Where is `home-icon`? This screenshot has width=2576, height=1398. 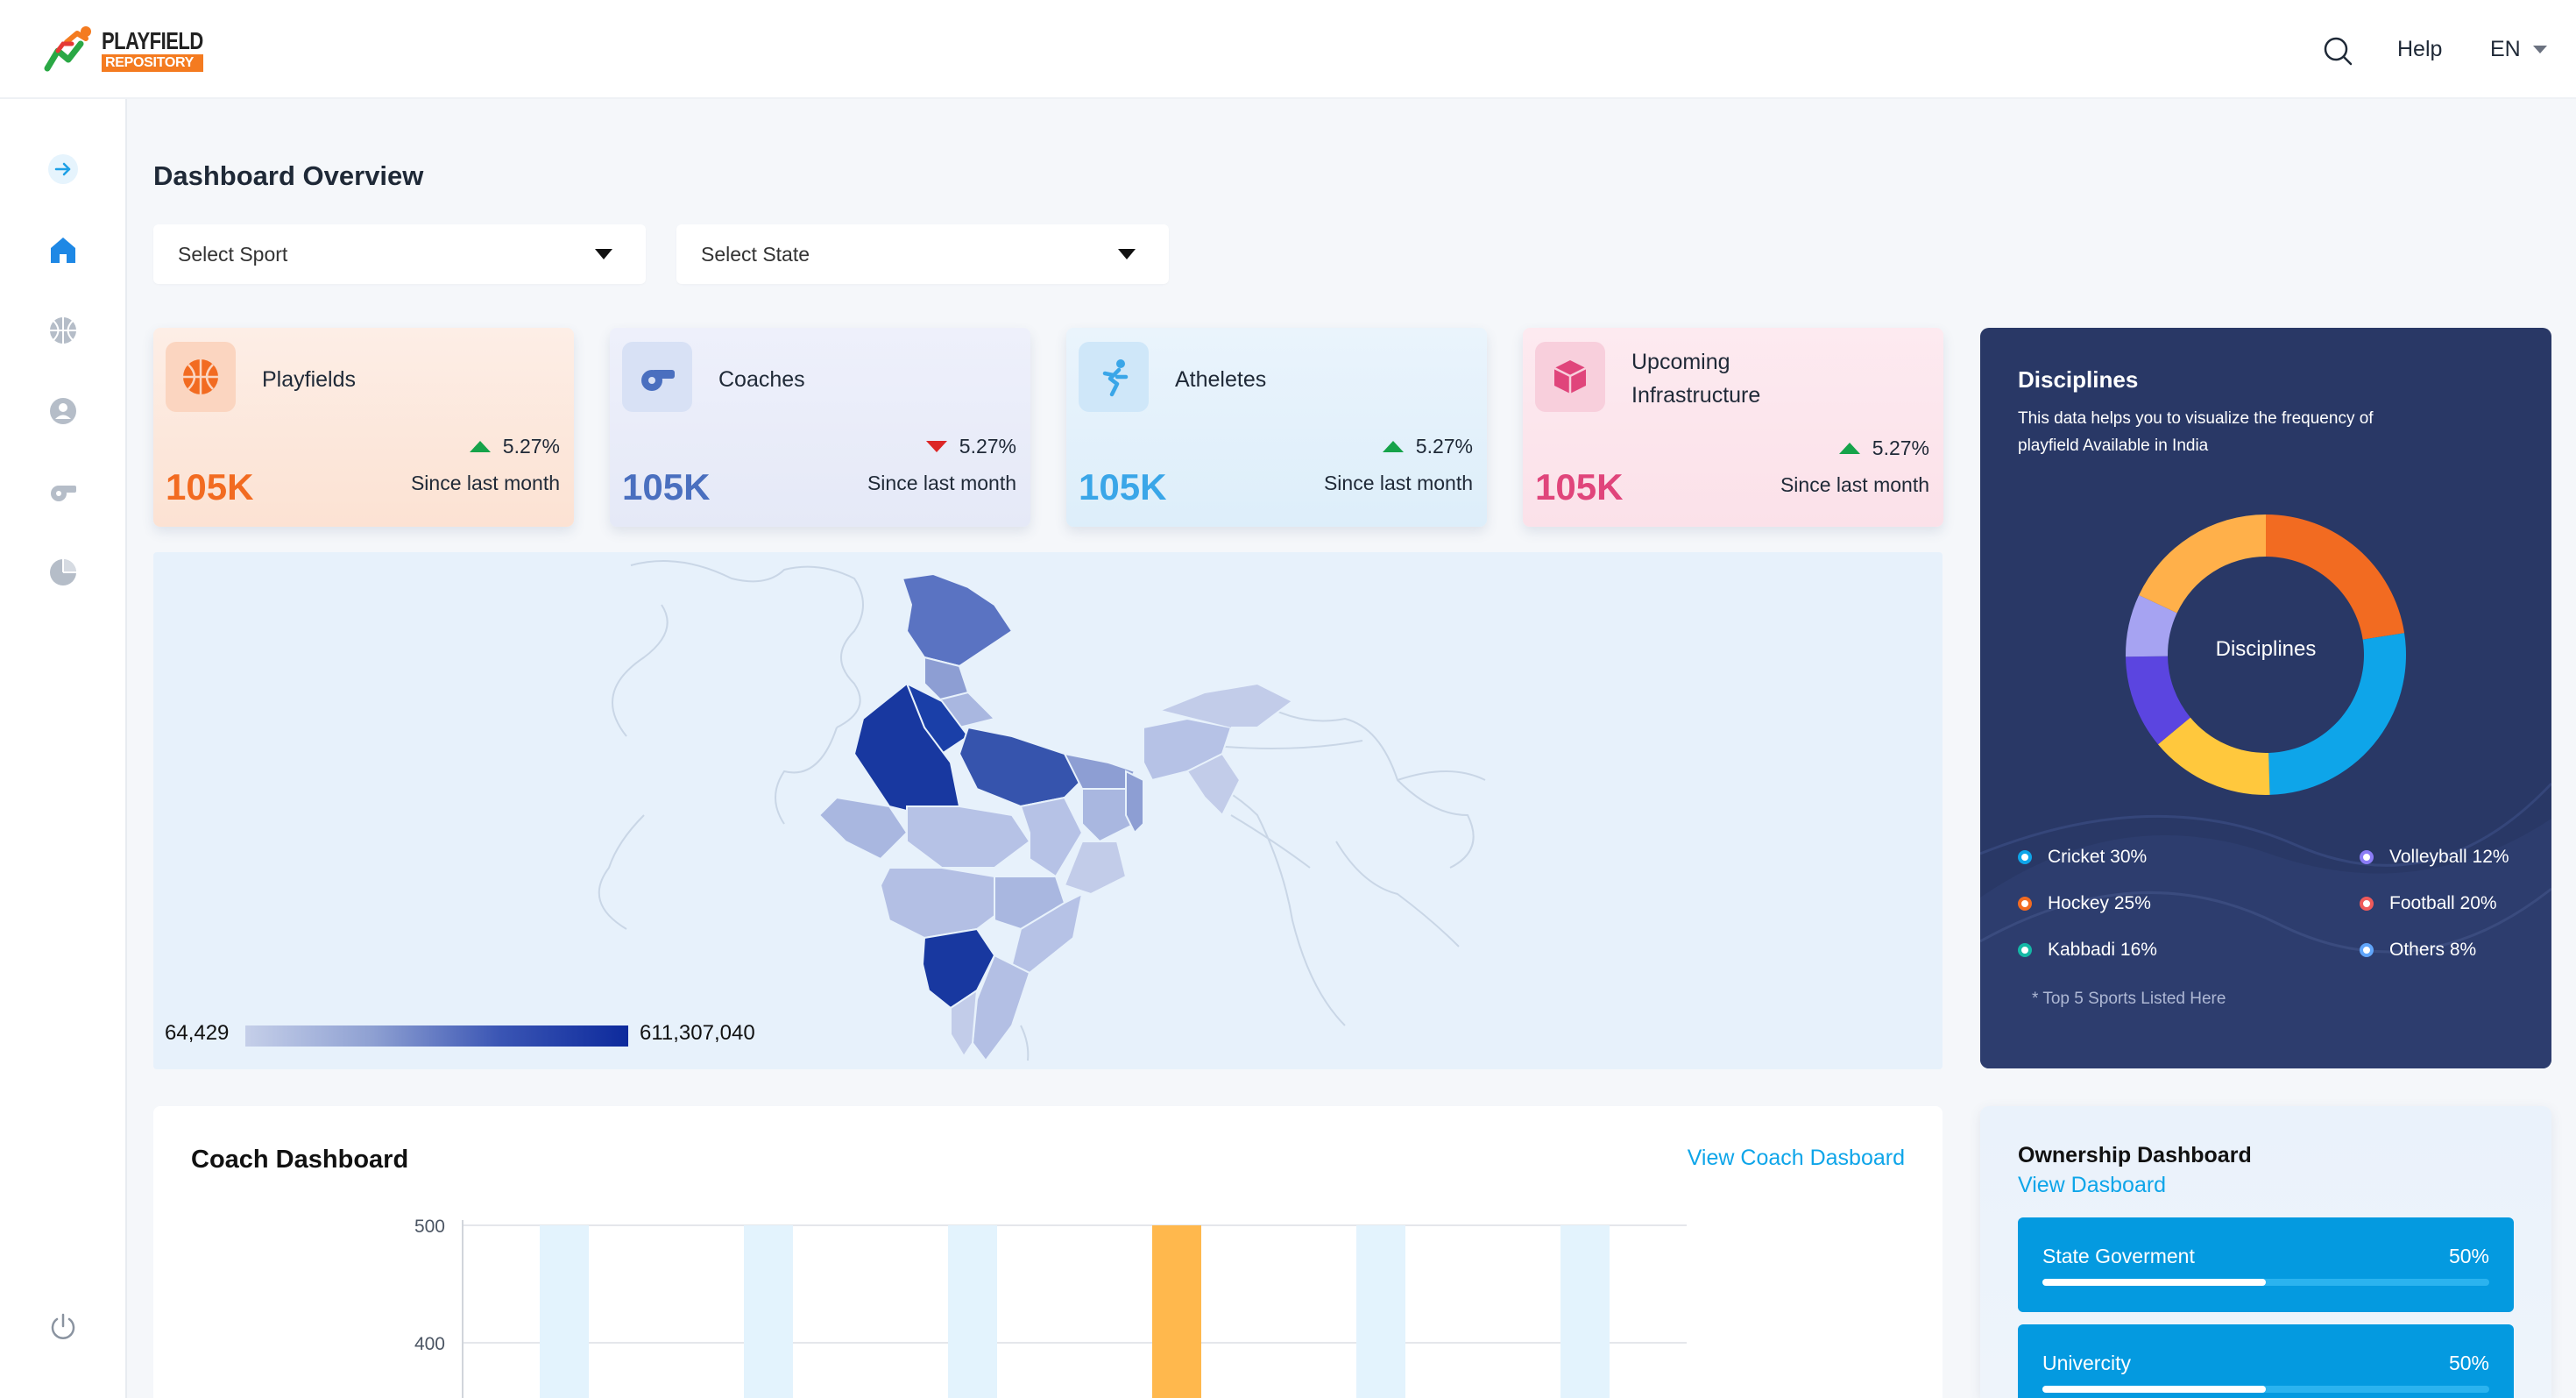 home-icon is located at coordinates (63, 250).